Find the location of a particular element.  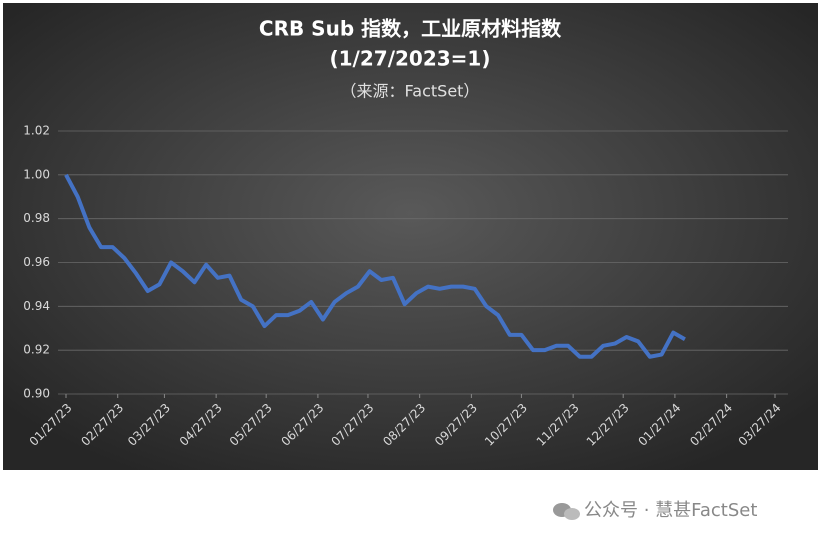

chart-title: CRB Sub 指数，工业原材料指数 is located at coordinates (410, 29).